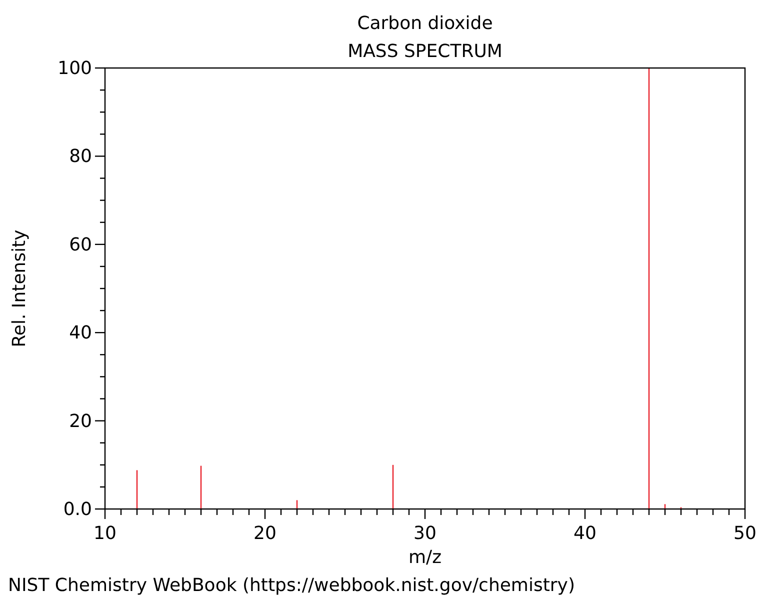  Describe the element at coordinates (585, 533) in the screenshot. I see `x-tick-label: 40` at that location.